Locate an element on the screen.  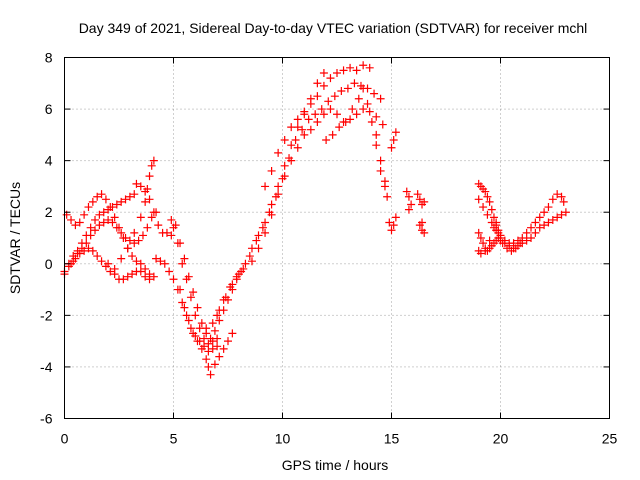
y-tick-label: 4 is located at coordinates (49, 161).